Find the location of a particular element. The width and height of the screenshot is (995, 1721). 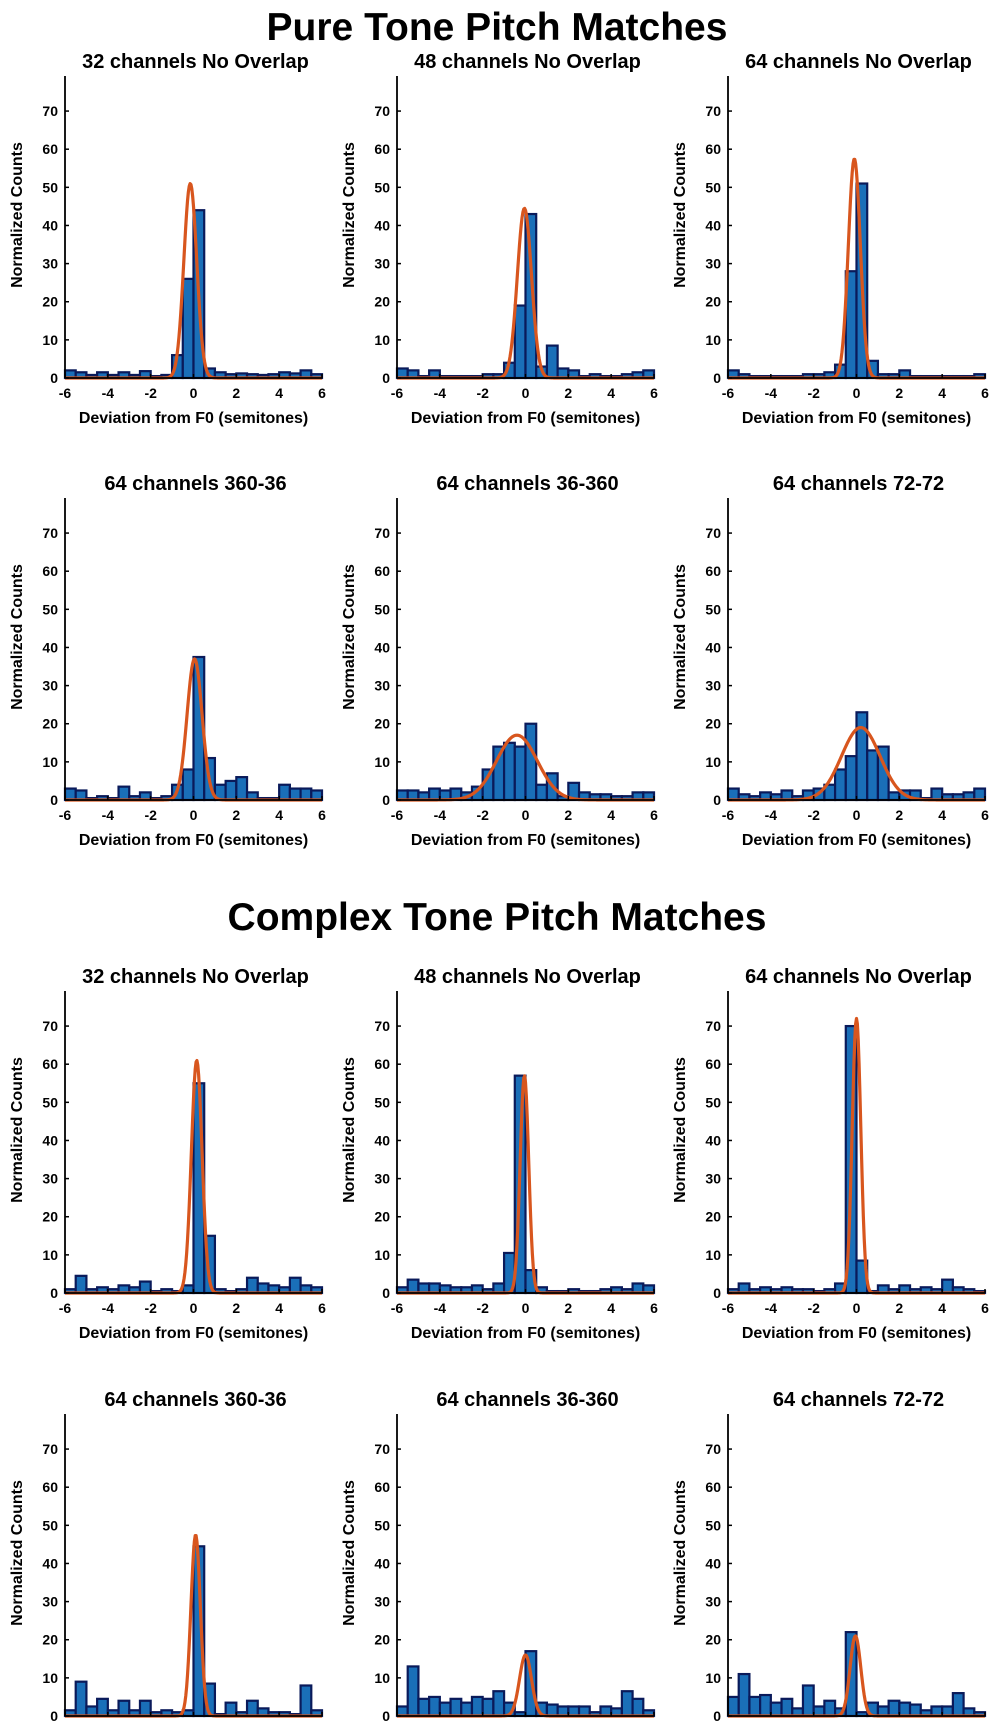

chart-pure-2-title: 48 channels No Overlap is located at coordinates (527, 62).